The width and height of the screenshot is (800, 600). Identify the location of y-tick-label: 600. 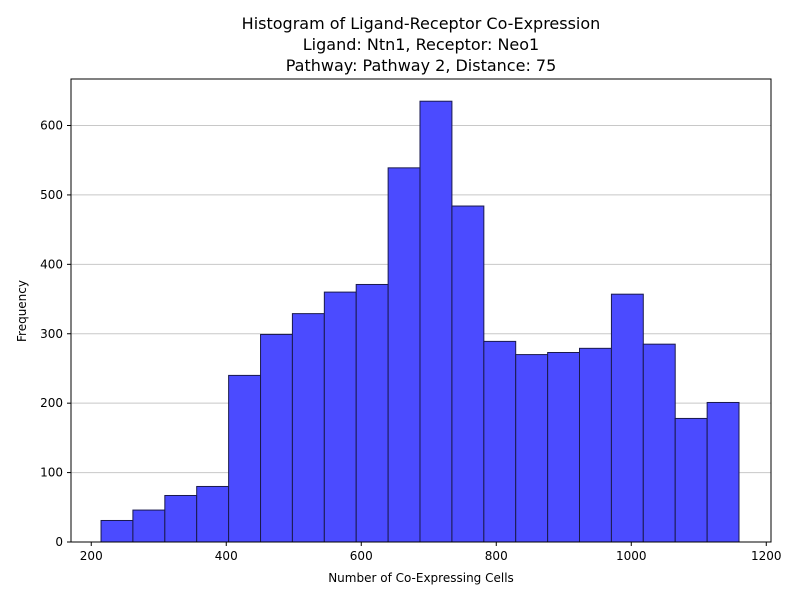
(51, 126).